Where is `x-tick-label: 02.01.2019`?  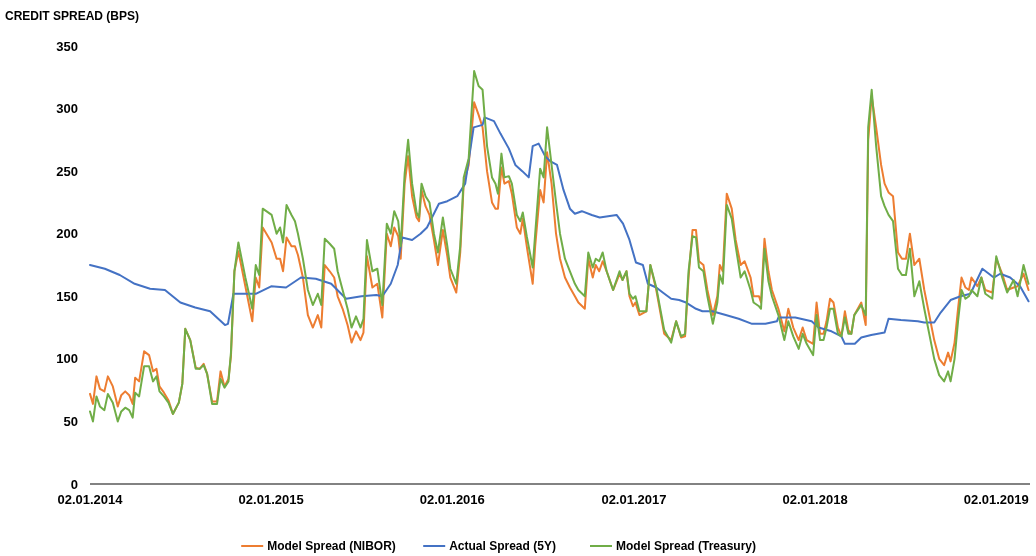 x-tick-label: 02.01.2019 is located at coordinates (996, 499).